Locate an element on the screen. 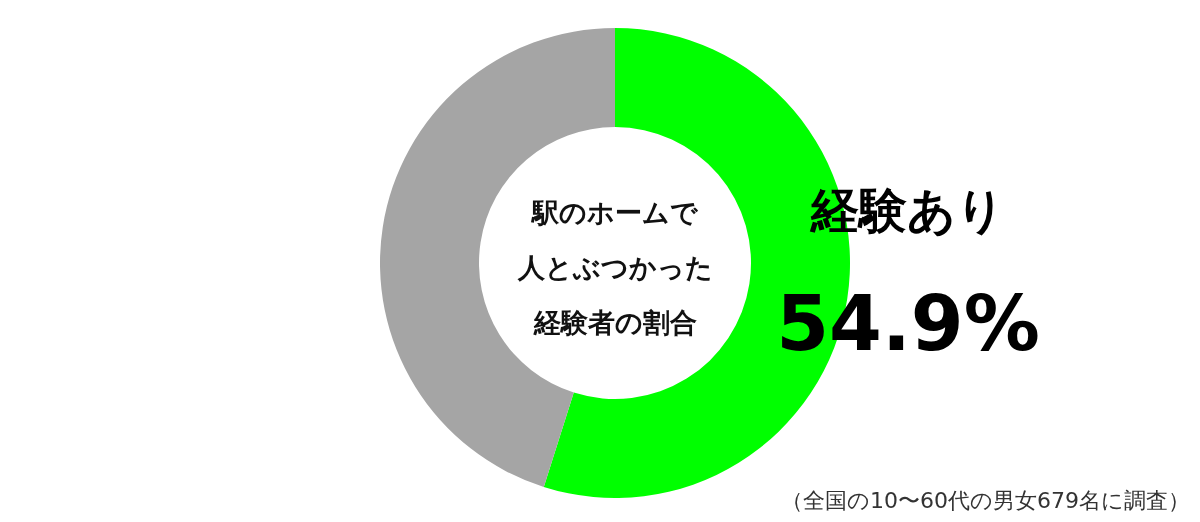 The image size is (1200, 522). text: 駅のホームで人とぶつかった経験者の割合 is located at coordinates (614, 267).